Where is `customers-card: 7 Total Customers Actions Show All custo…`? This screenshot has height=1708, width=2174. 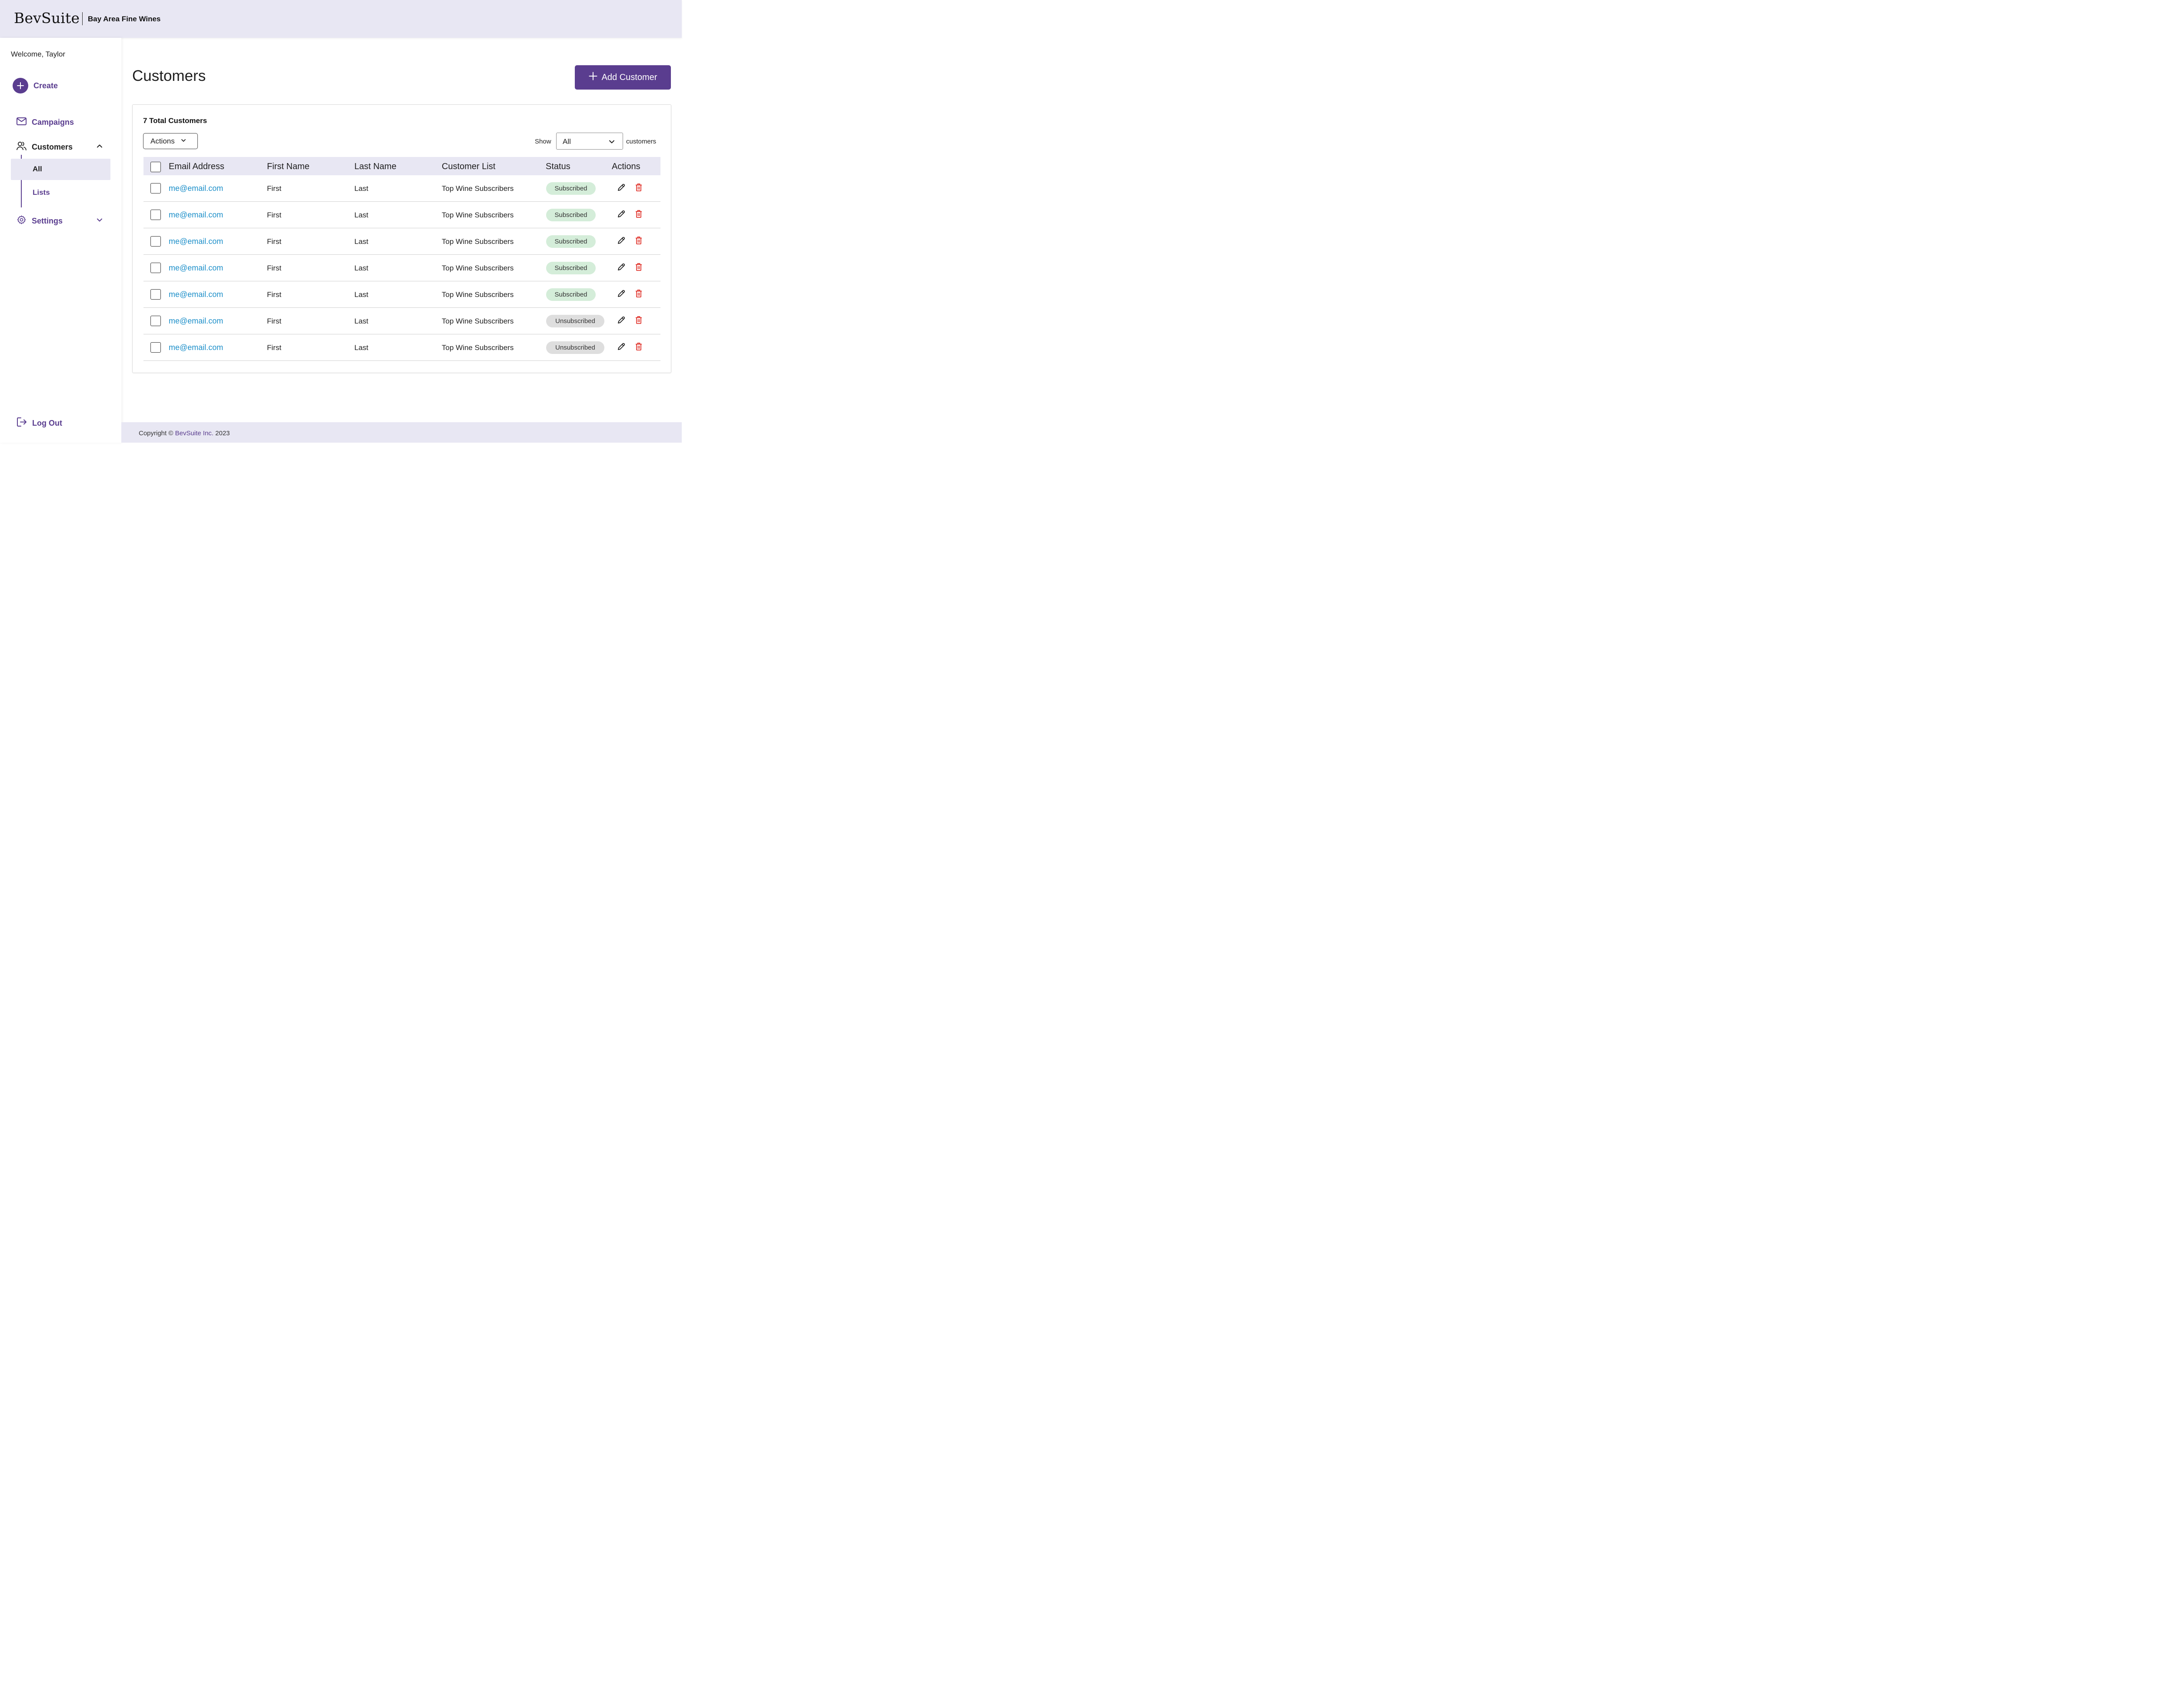
customers-card: 7 Total Customers Actions Show All custo… is located at coordinates (401, 238).